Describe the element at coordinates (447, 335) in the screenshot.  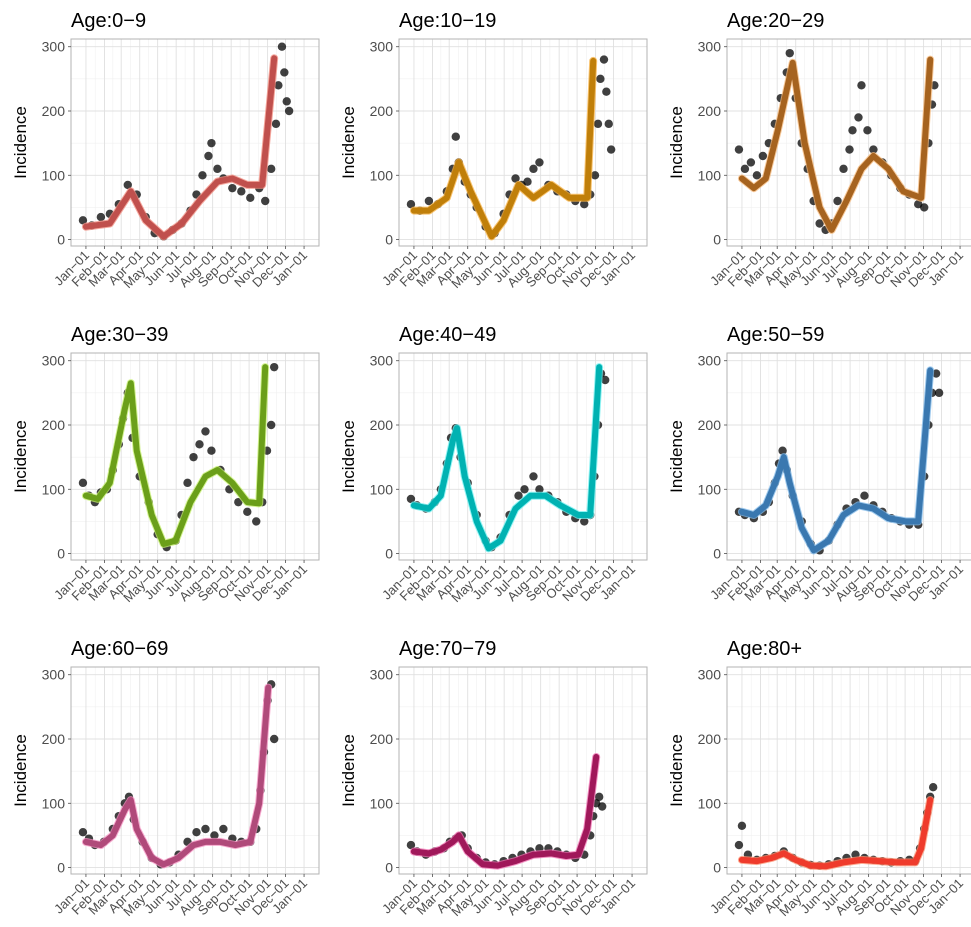
I see `panel-title: Age:40−49` at that location.